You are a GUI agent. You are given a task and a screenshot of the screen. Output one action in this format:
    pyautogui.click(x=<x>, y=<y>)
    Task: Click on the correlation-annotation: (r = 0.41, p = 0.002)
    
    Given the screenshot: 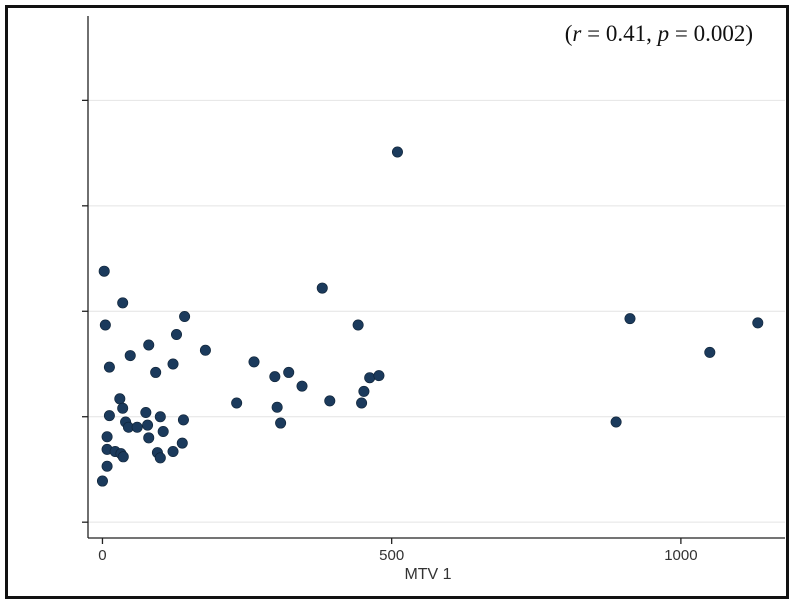 What is the action you would take?
    pyautogui.click(x=659, y=33)
    